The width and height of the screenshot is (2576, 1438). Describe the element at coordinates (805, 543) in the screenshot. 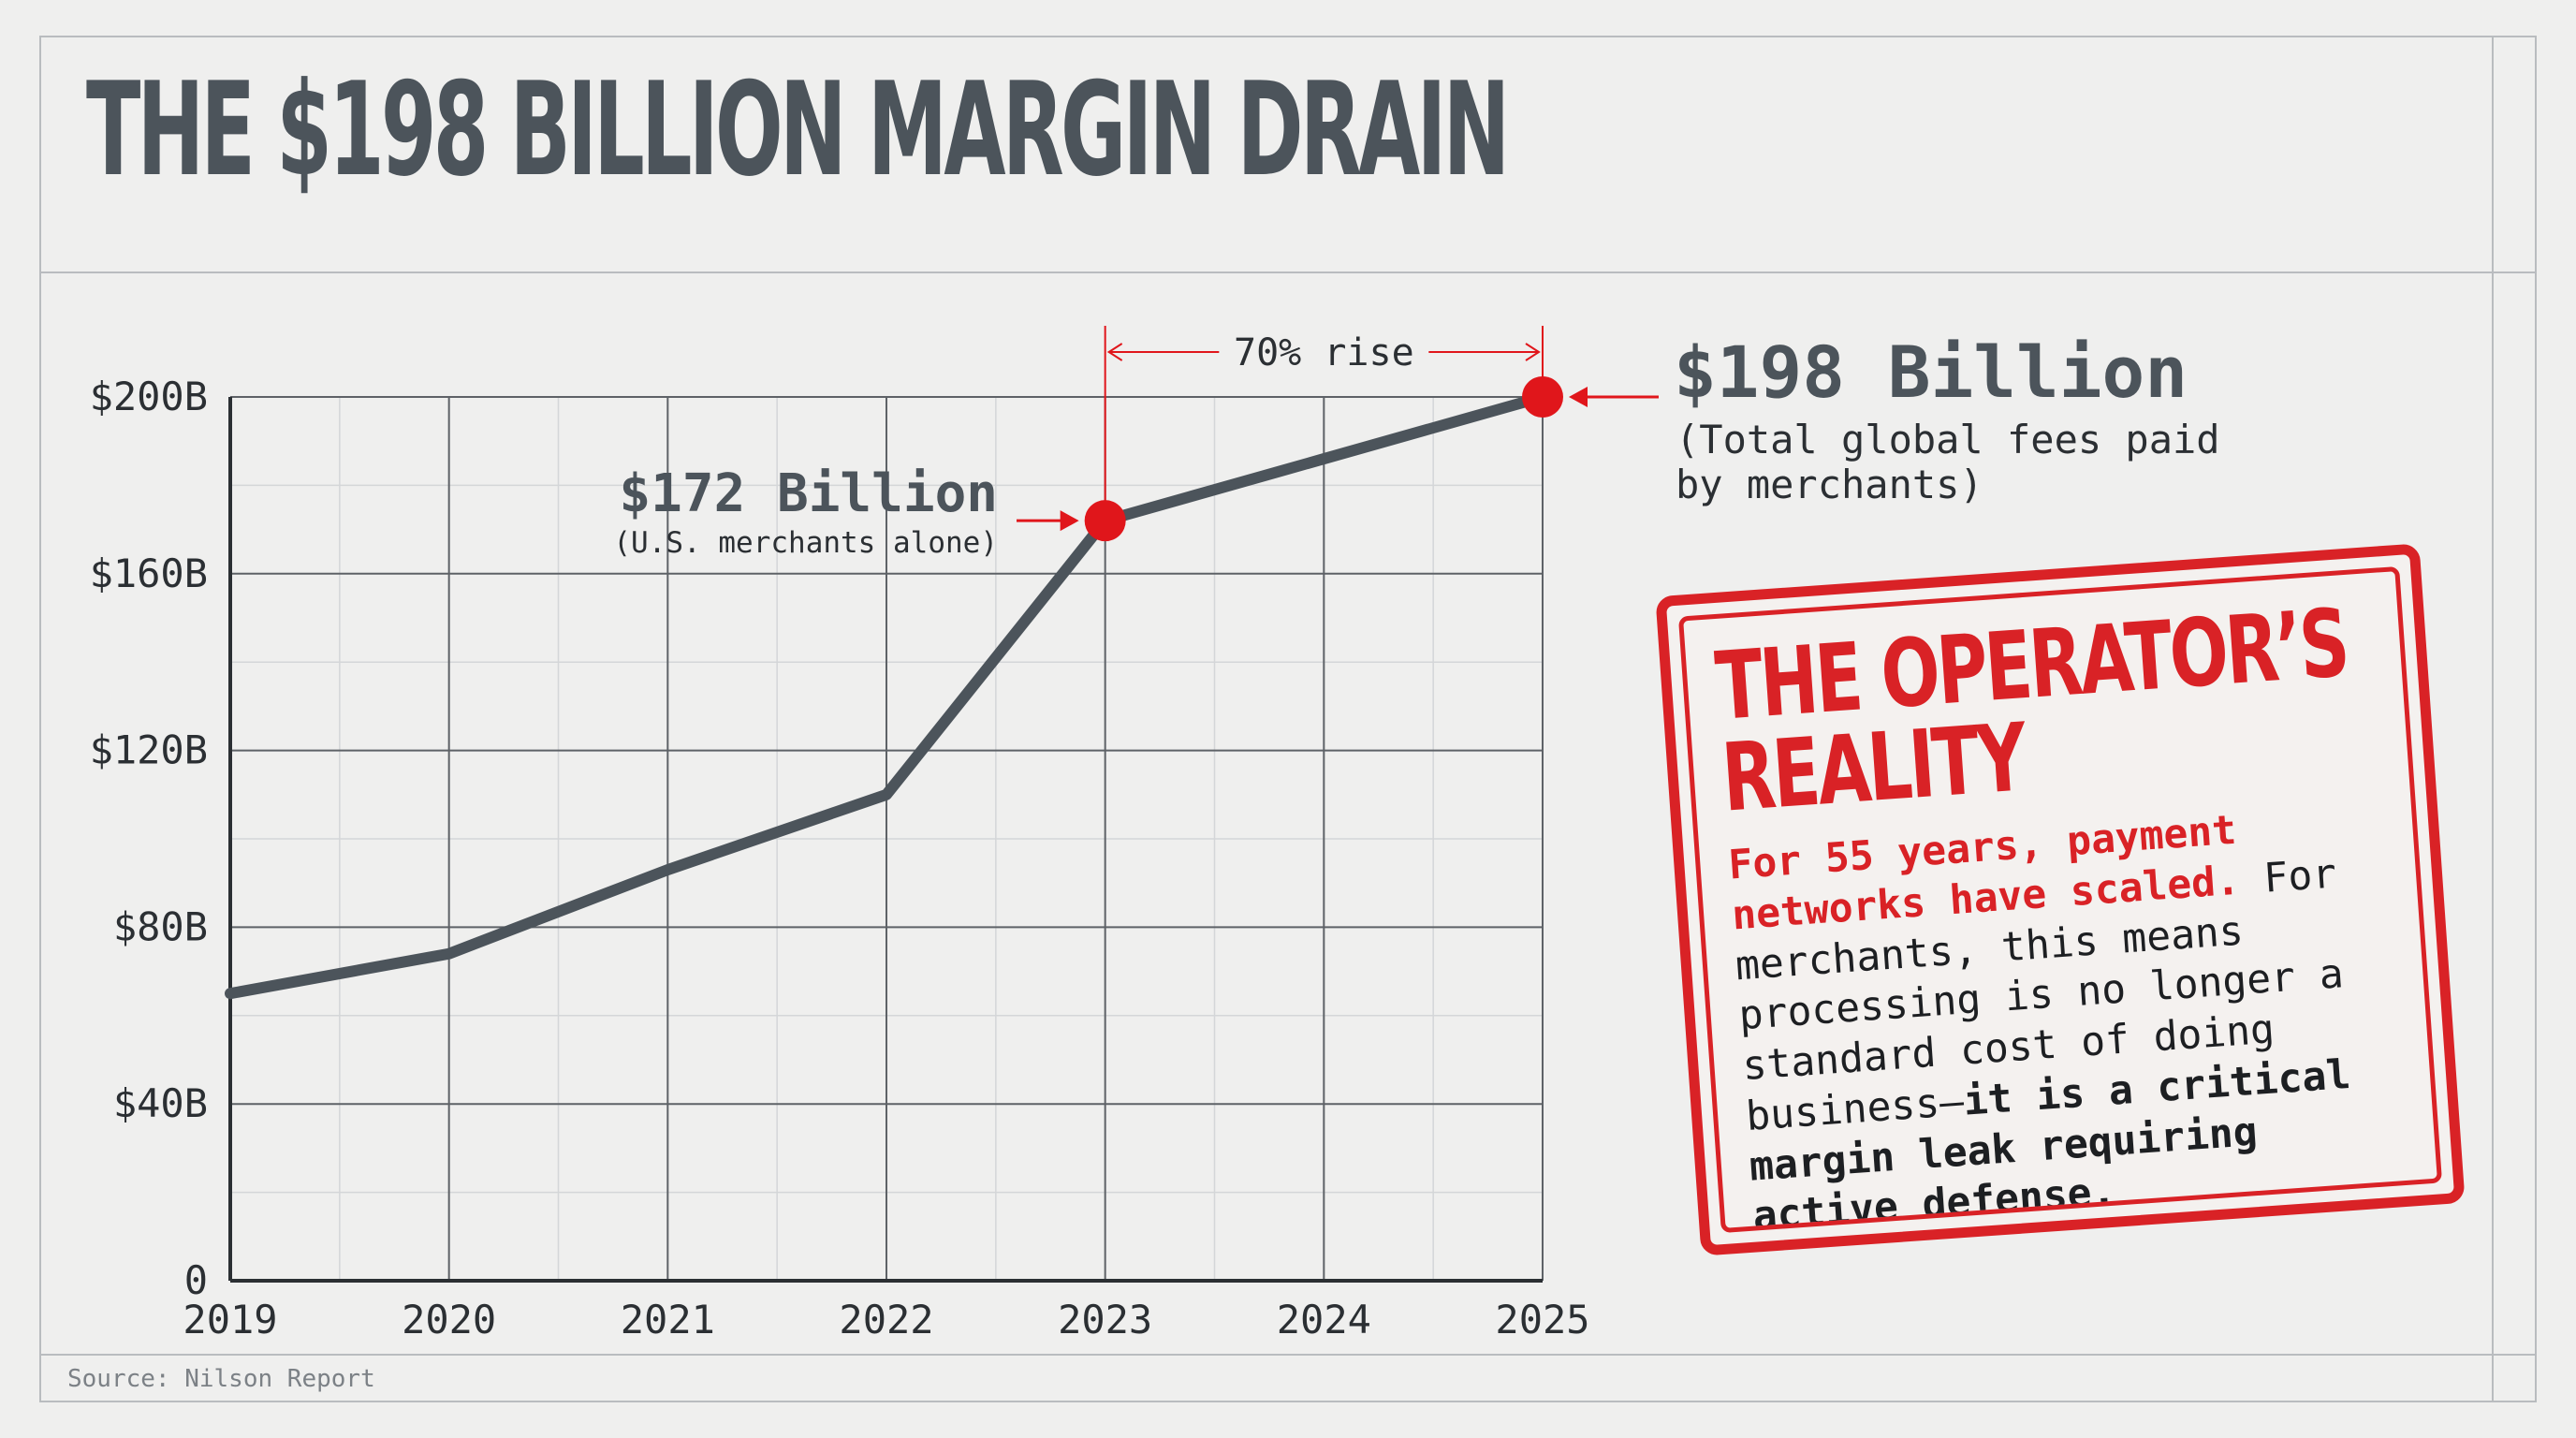

I see `highlight-sublabel-2023: (U.S. merchants alone)` at that location.